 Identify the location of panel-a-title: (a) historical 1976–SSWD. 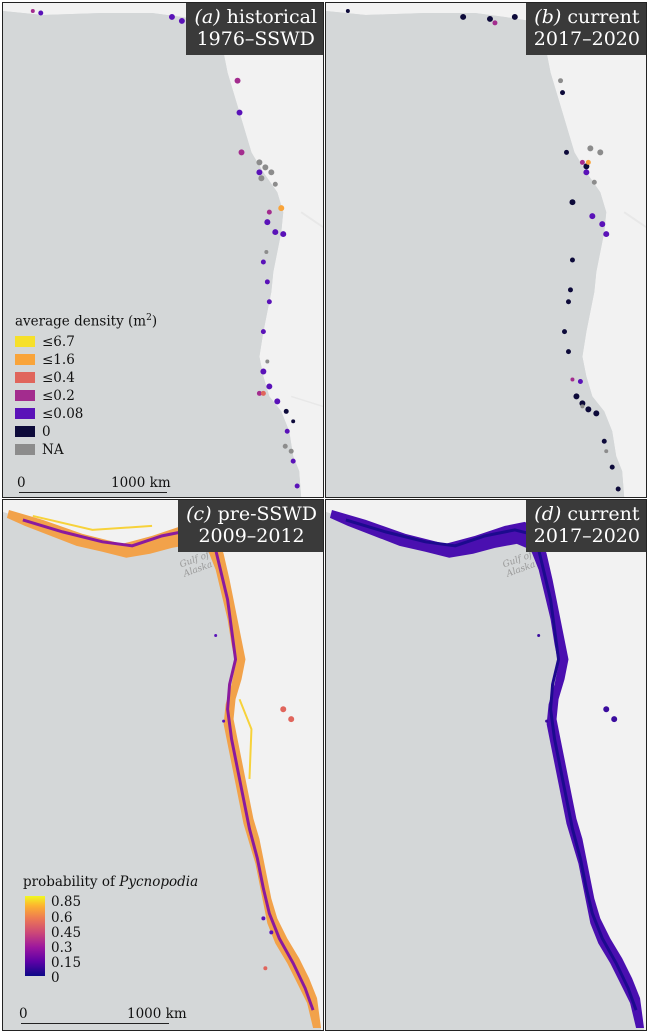
(254, 29).